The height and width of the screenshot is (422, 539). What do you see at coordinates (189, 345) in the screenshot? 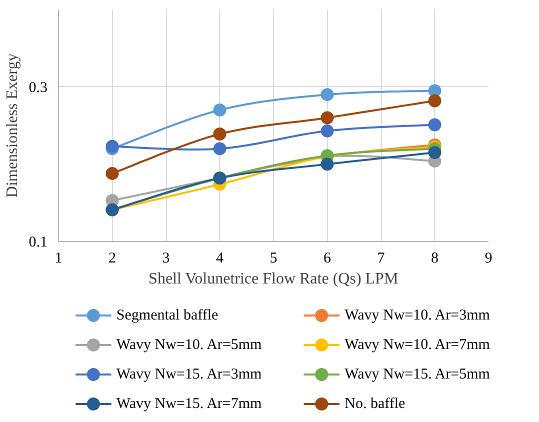
I see `legend-label: Wavy Nw=10. Ar=5mm` at bounding box center [189, 345].